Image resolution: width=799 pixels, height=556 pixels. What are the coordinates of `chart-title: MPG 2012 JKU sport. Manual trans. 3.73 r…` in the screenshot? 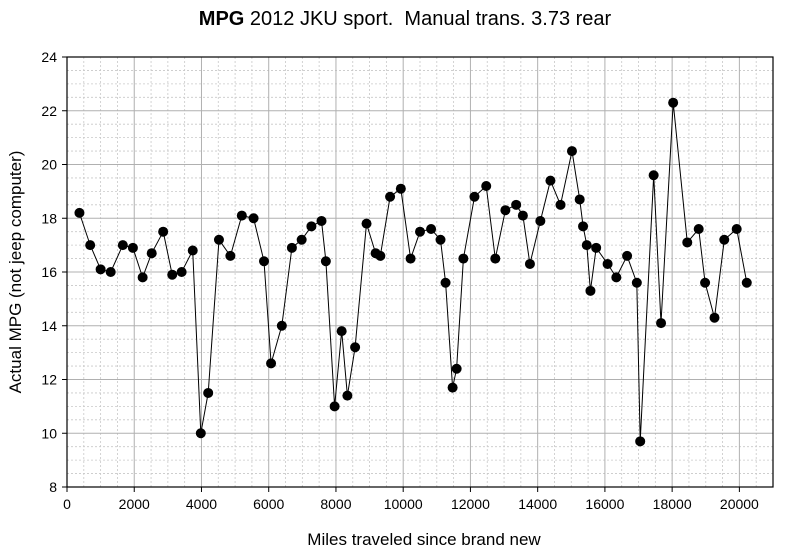 It's located at (405, 19).